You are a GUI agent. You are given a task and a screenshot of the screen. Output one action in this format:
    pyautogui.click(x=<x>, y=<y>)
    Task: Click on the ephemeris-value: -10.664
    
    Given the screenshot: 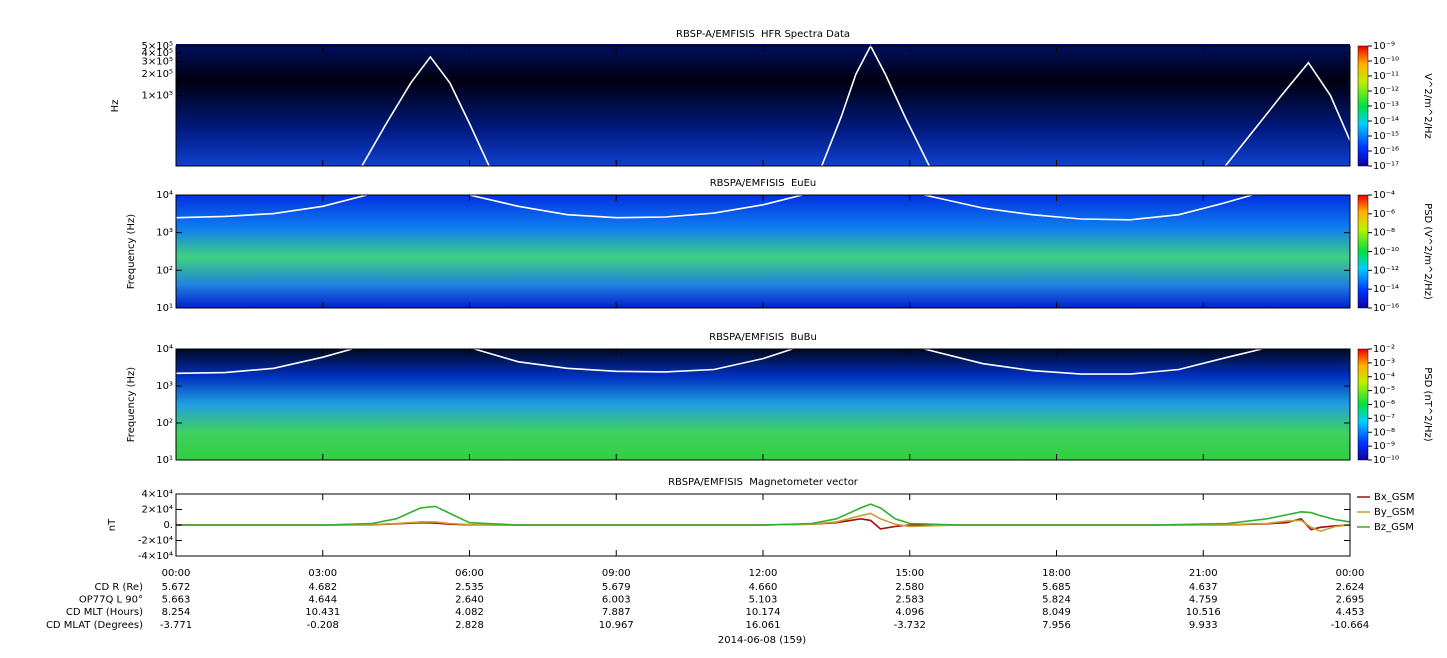 What is the action you would take?
    pyautogui.click(x=1350, y=625)
    